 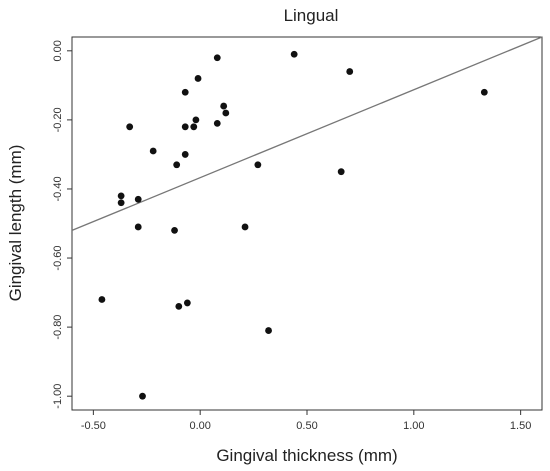 I want to click on x-tick-label: 0.00, so click(x=199, y=426).